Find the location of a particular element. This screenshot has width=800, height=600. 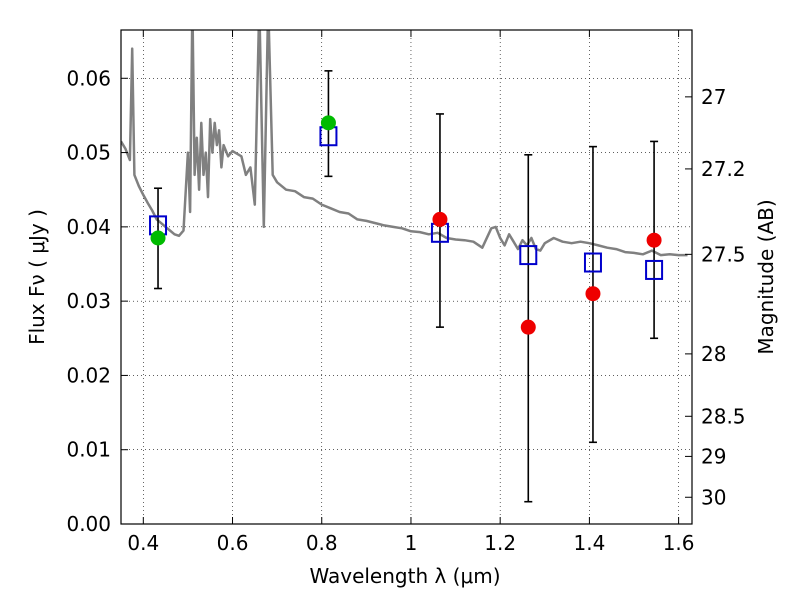

right-tick-label: 28.5 is located at coordinates (723, 416).